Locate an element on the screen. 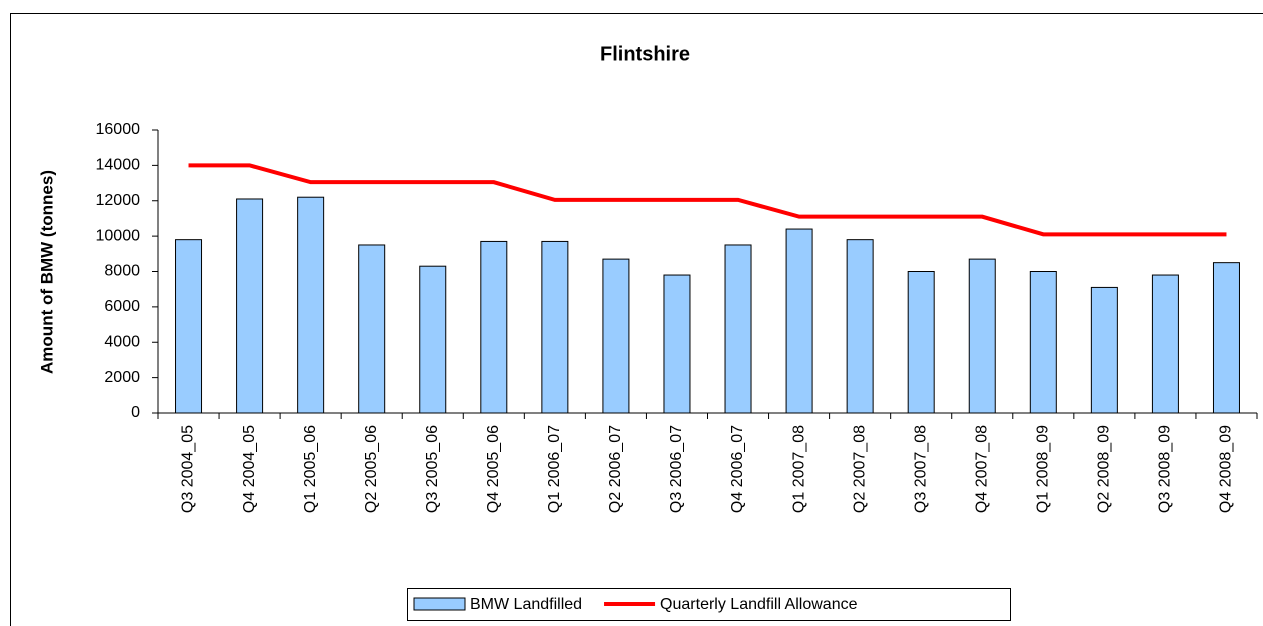  x-tick-label: Q3 2004_05 is located at coordinates (188, 469).